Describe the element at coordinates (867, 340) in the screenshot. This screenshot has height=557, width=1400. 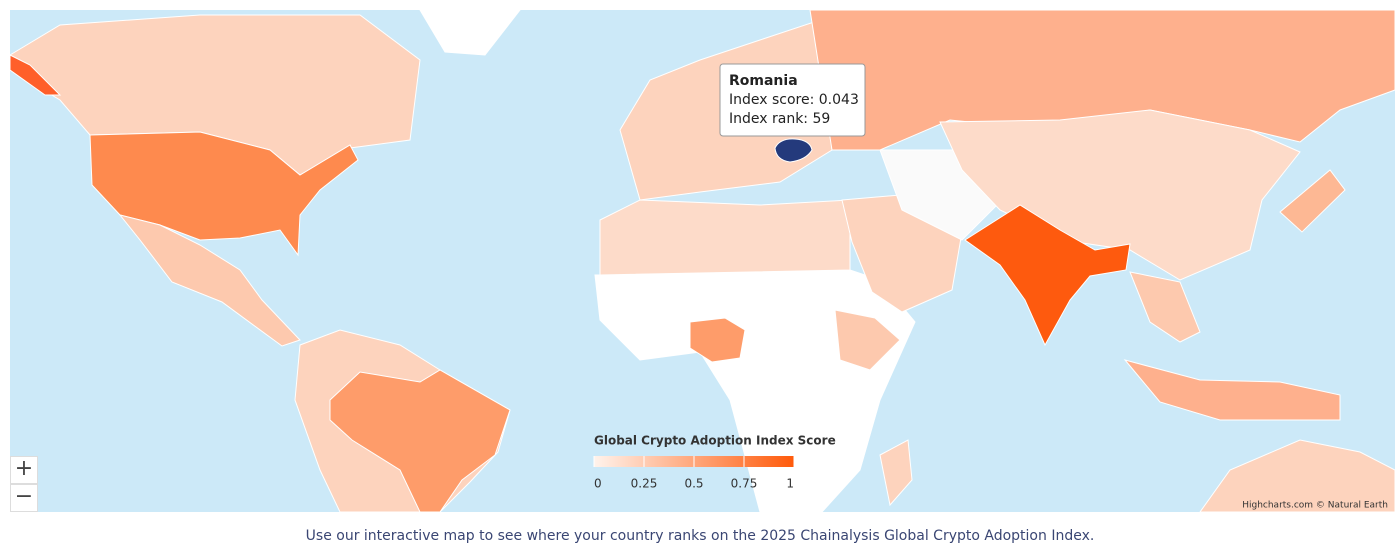
I see `ethiopia` at that location.